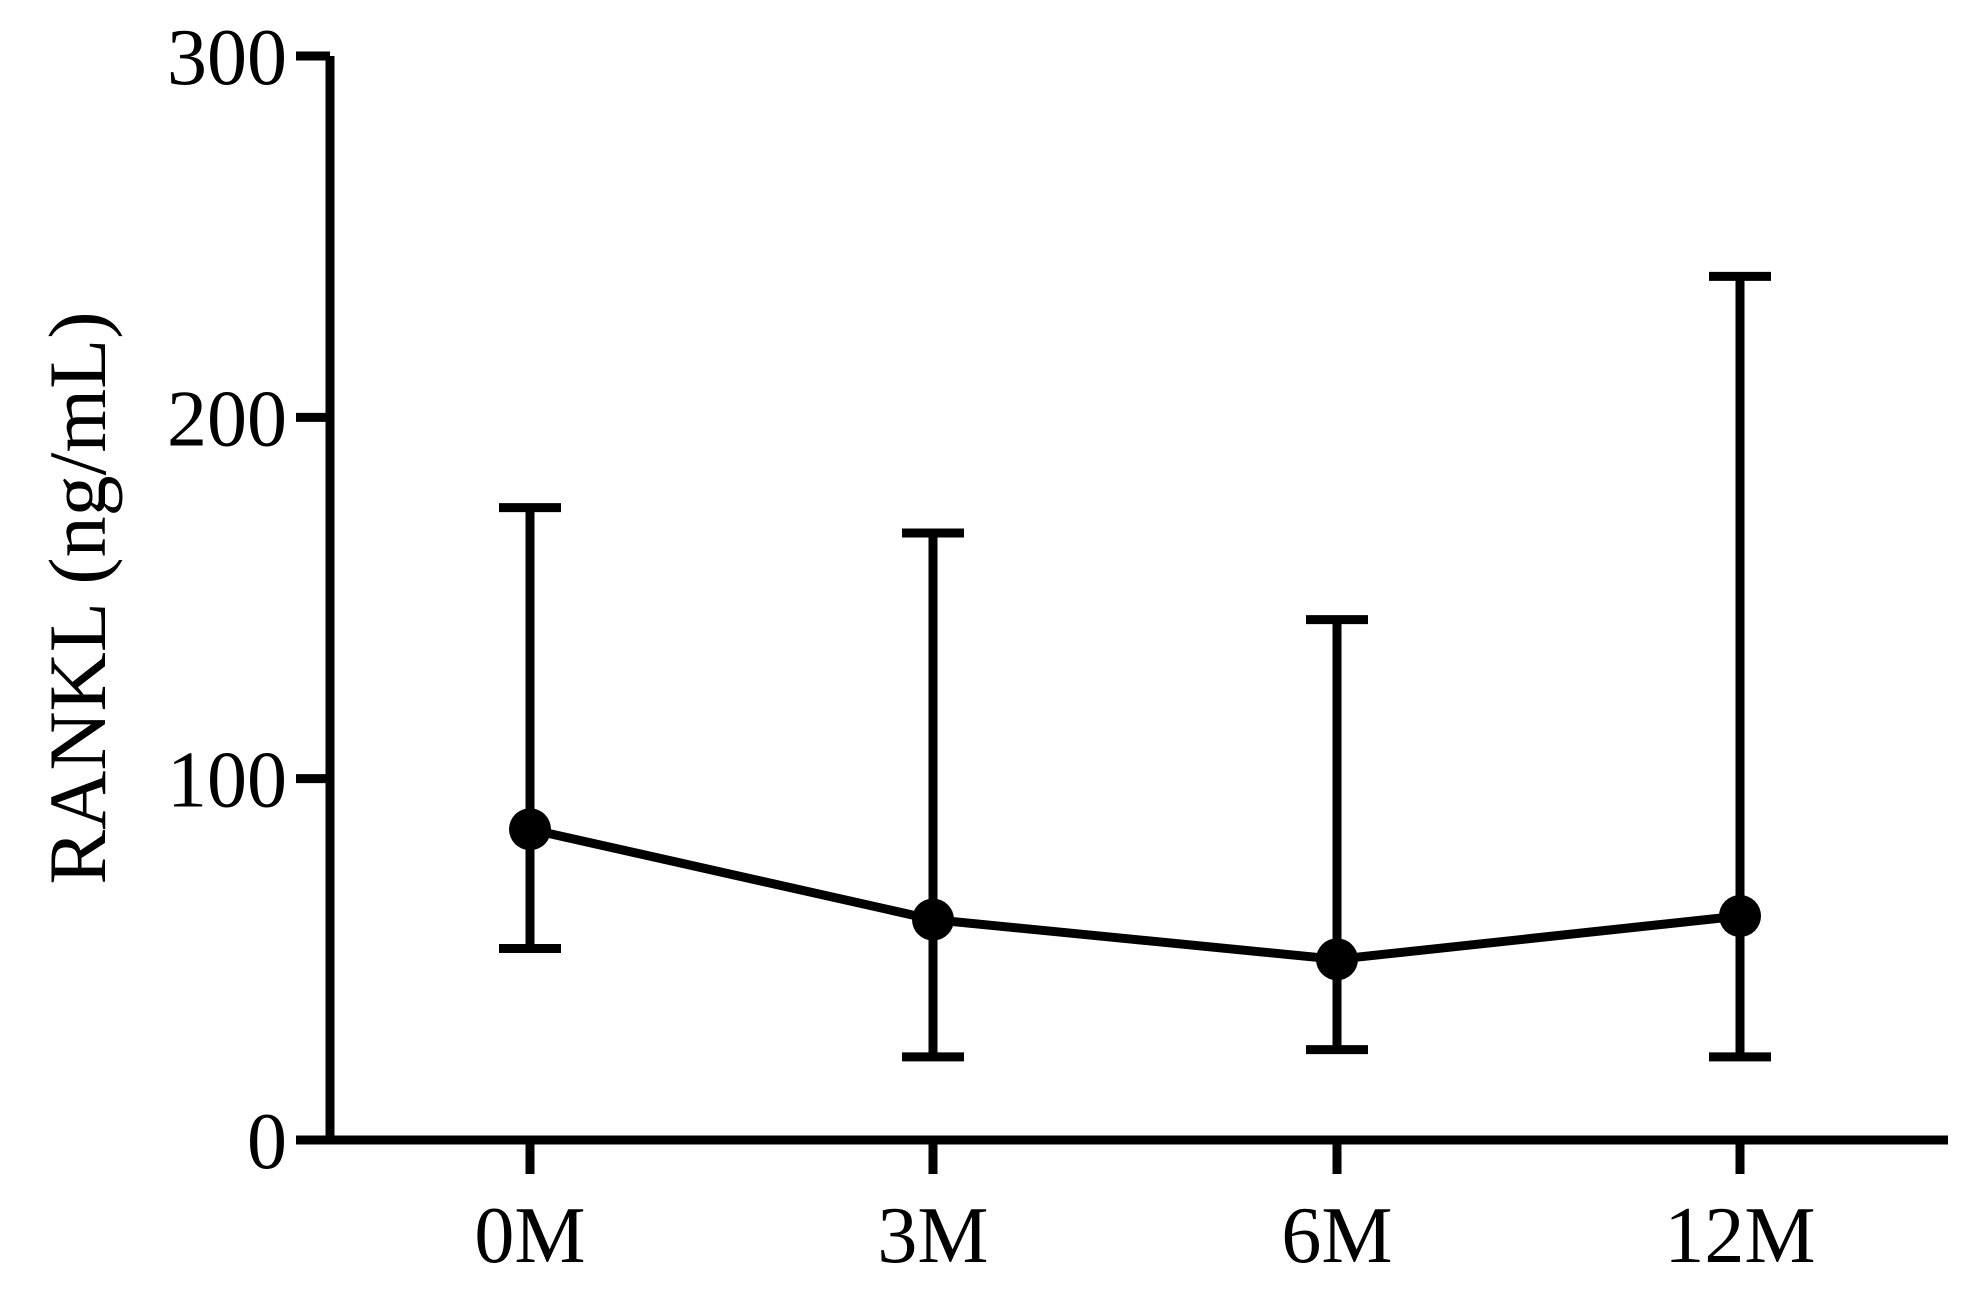 This screenshot has width=1964, height=1289. I want to click on data-points, so click(1135, 894).